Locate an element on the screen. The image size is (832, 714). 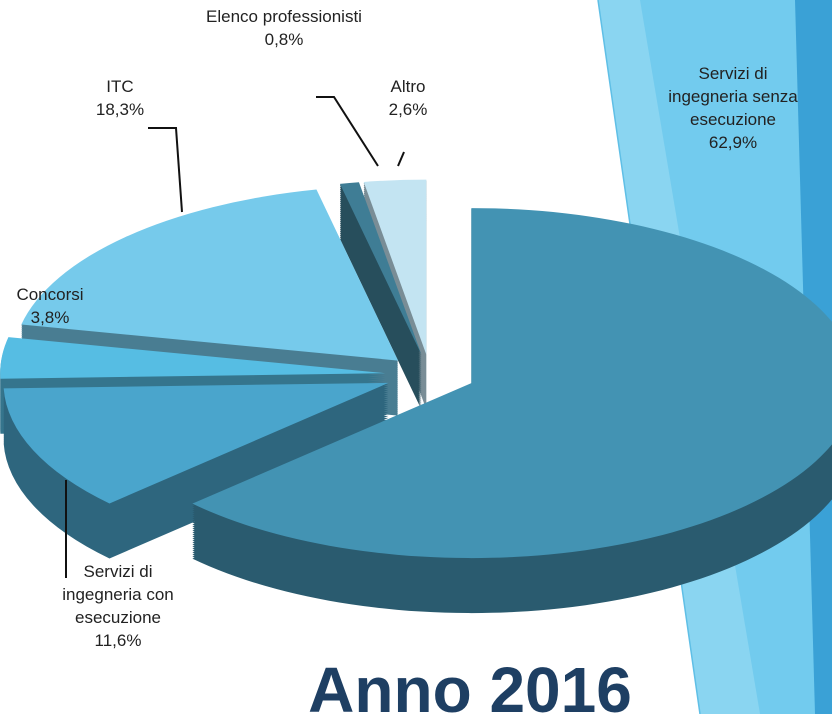
slice-side is located at coordinates (380, 296).